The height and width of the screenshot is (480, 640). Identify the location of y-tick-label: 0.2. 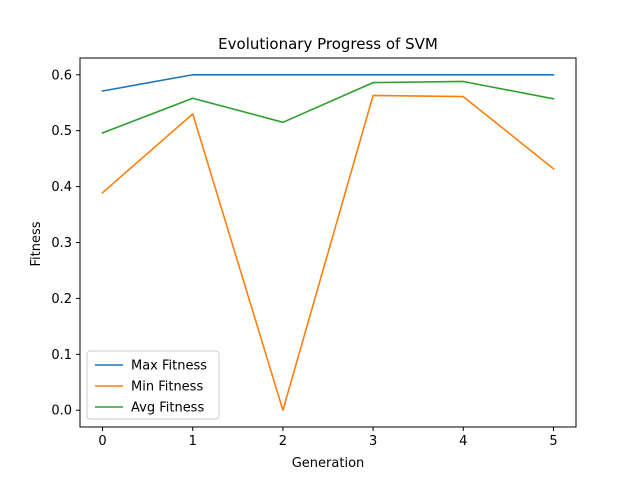
(61, 299).